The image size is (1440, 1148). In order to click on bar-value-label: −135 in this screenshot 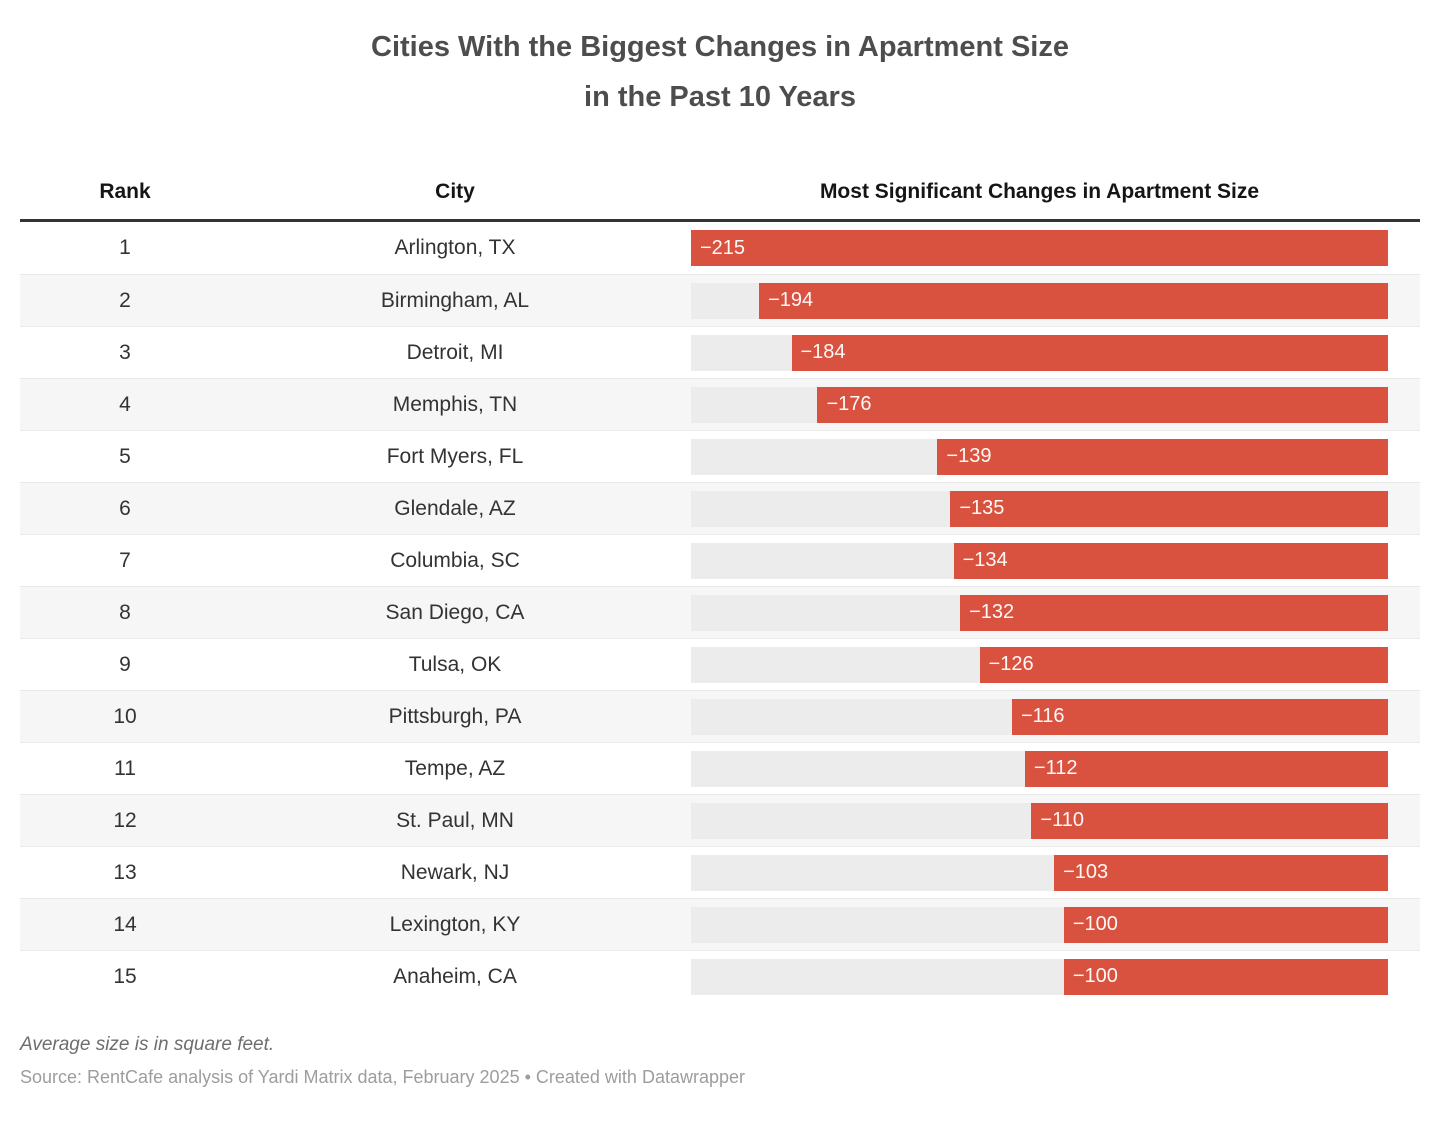, I will do `click(982, 508)`.